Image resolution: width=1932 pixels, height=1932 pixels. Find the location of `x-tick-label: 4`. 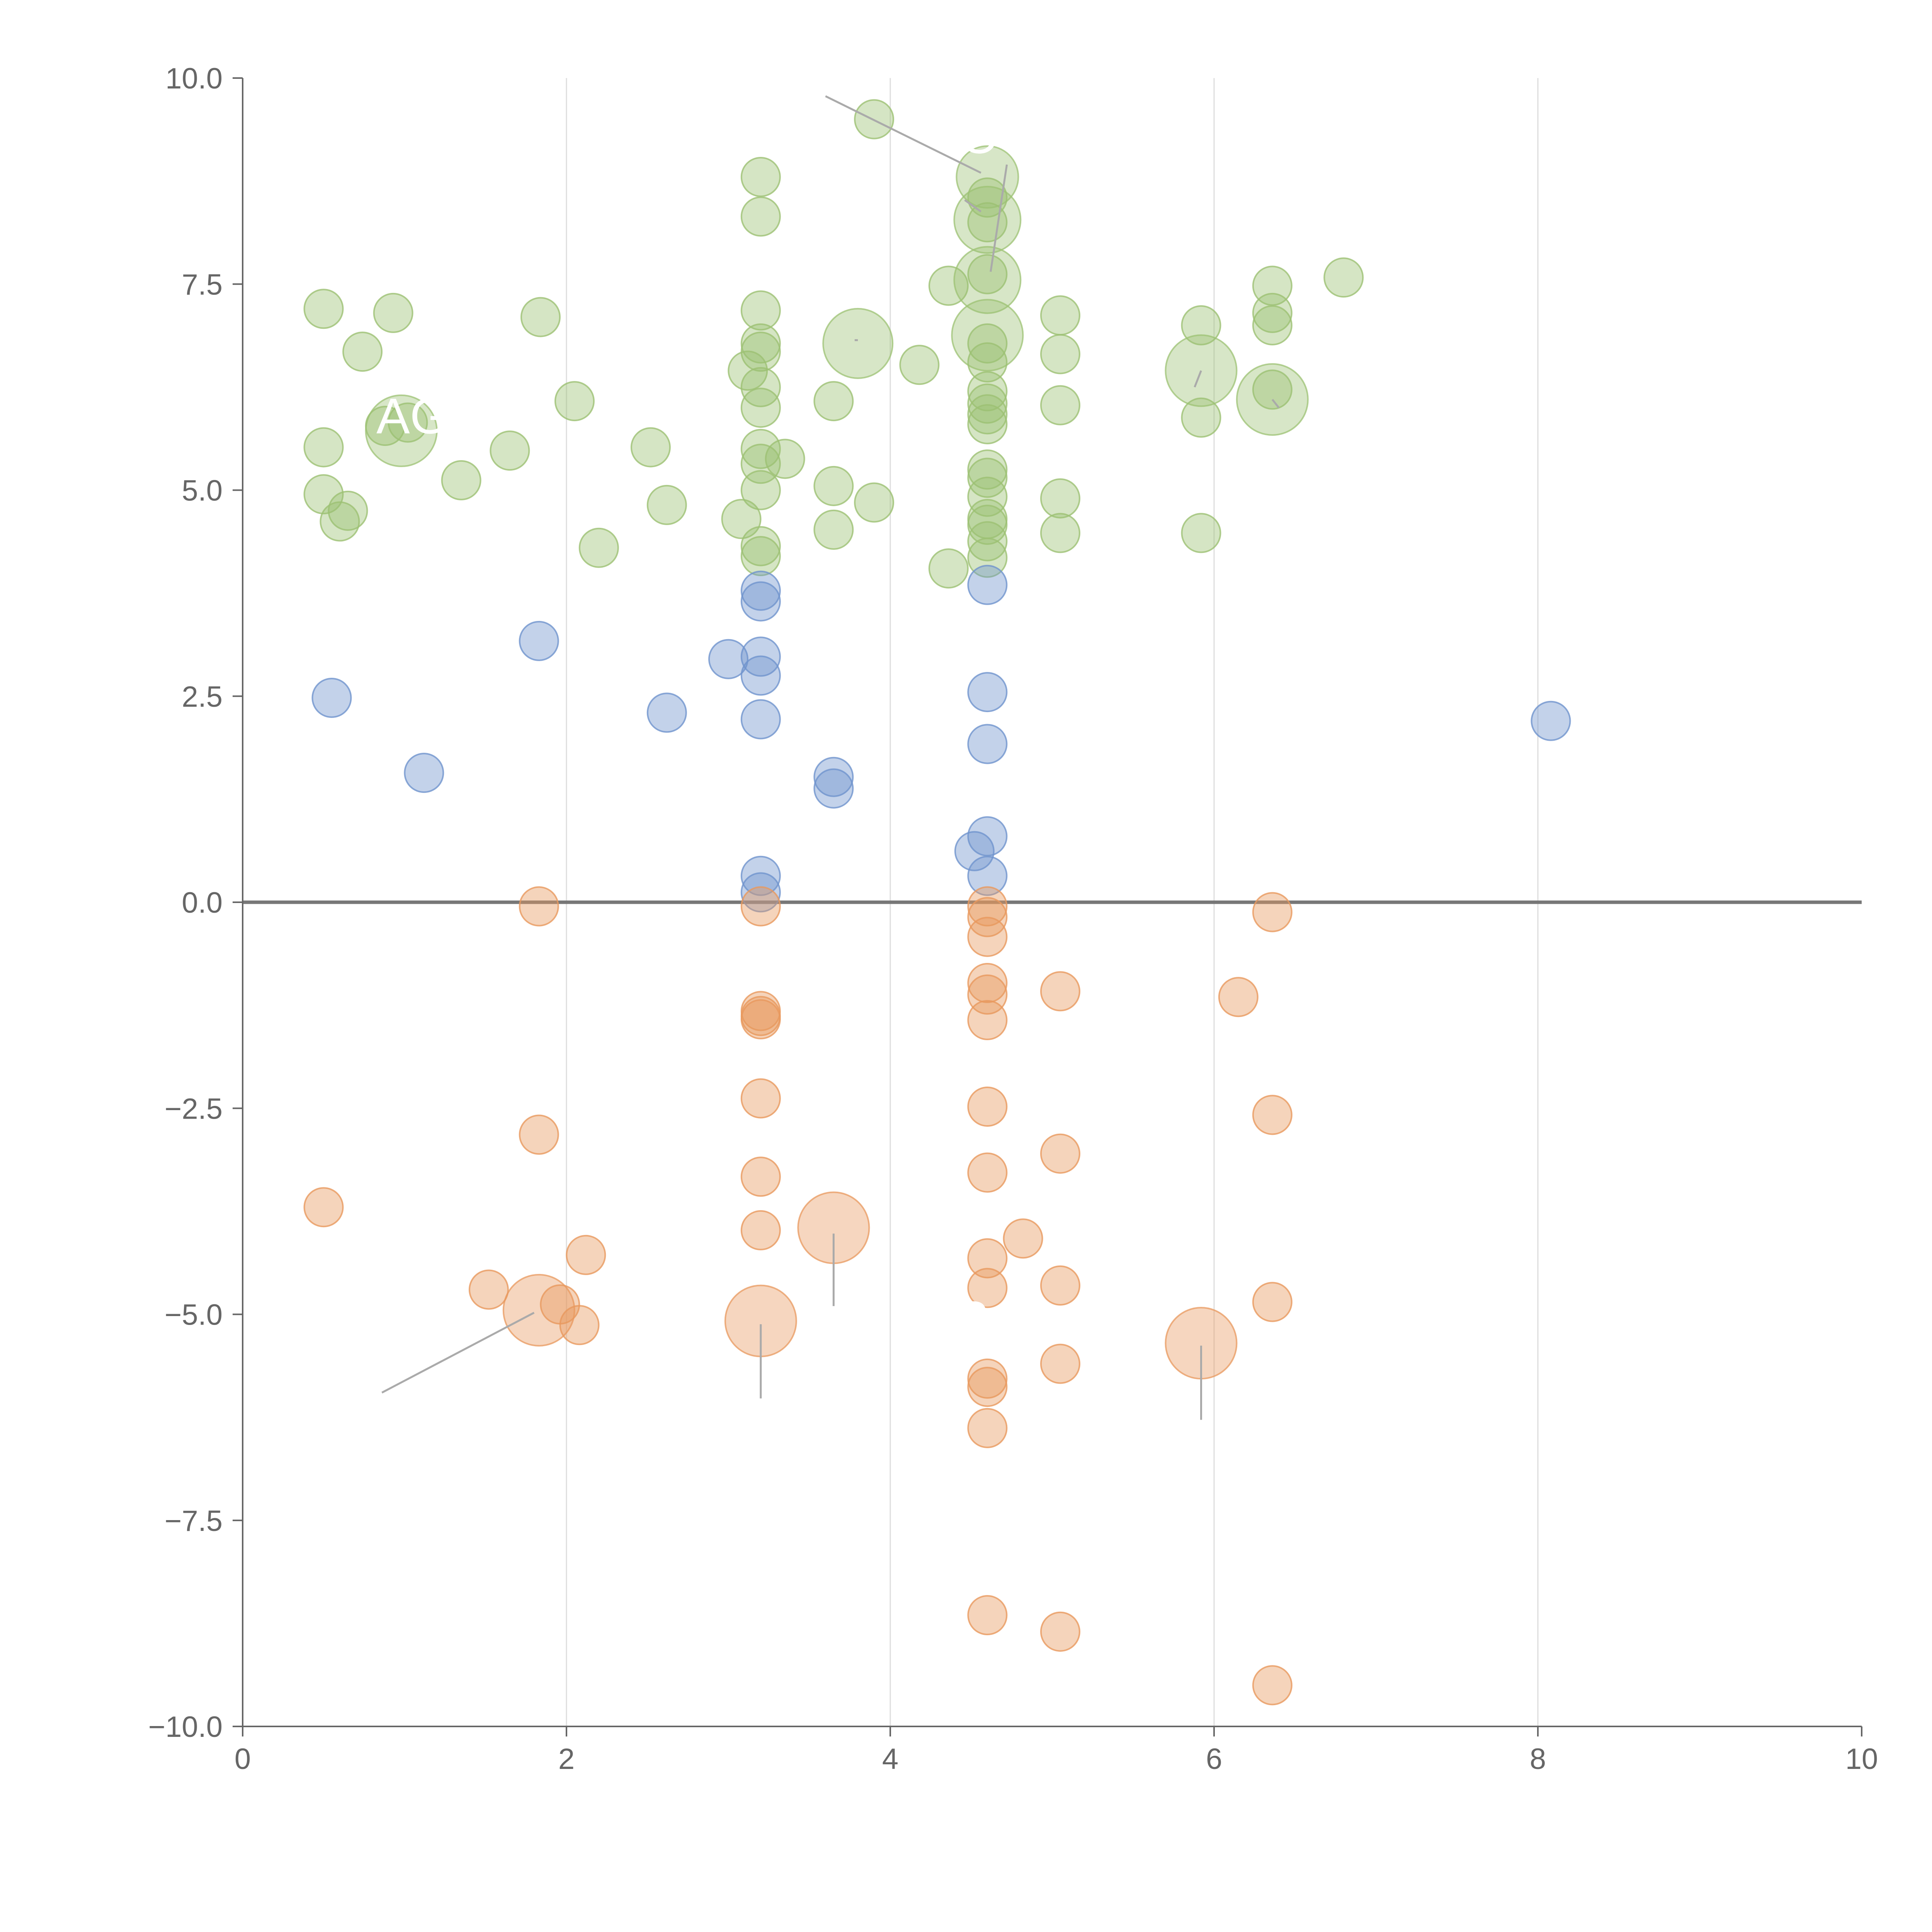

x-tick-label: 4 is located at coordinates (890, 1759).